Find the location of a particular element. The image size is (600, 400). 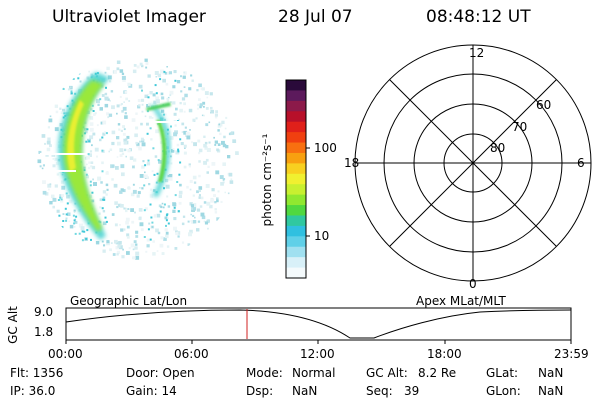

timeline-xtick: 18:00 is located at coordinates (444, 354).